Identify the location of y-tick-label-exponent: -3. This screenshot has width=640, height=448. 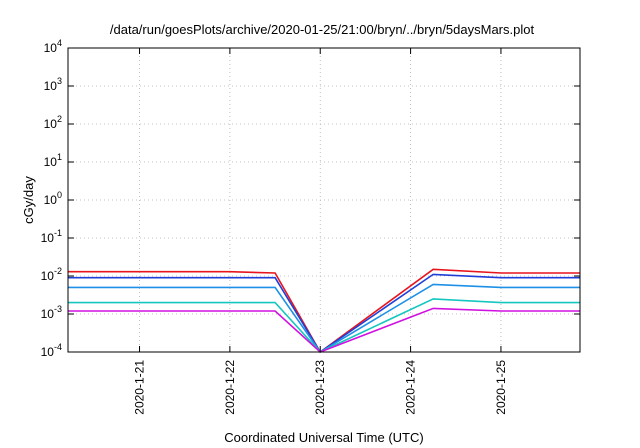
(58, 309).